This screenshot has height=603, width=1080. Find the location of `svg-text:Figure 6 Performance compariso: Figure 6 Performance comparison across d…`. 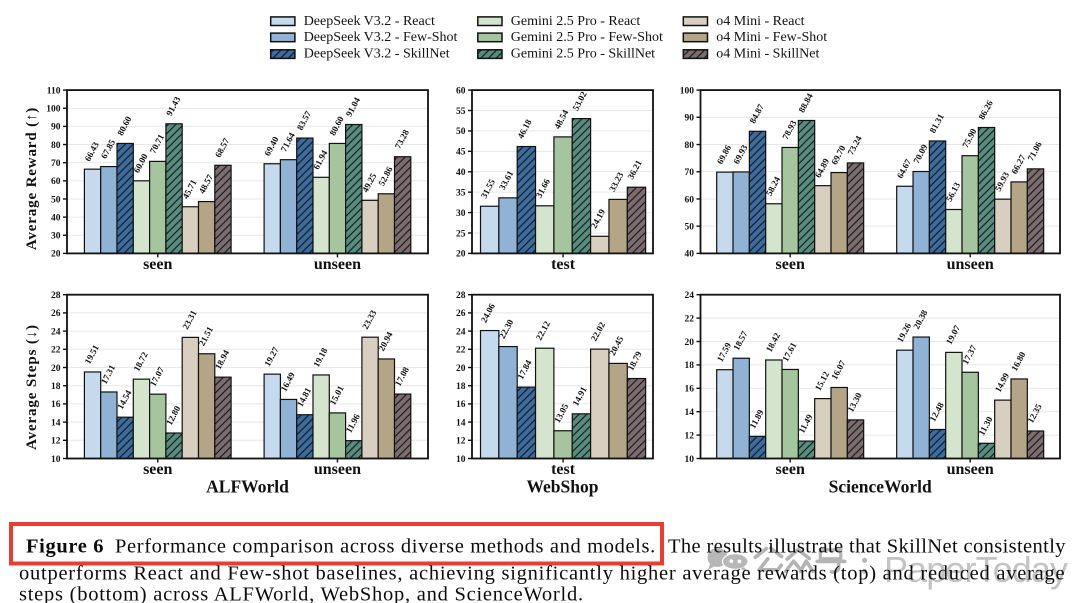

svg-text:Figure 6 Performance compariso: Figure 6 Performance comparison across d… is located at coordinates (341, 546).